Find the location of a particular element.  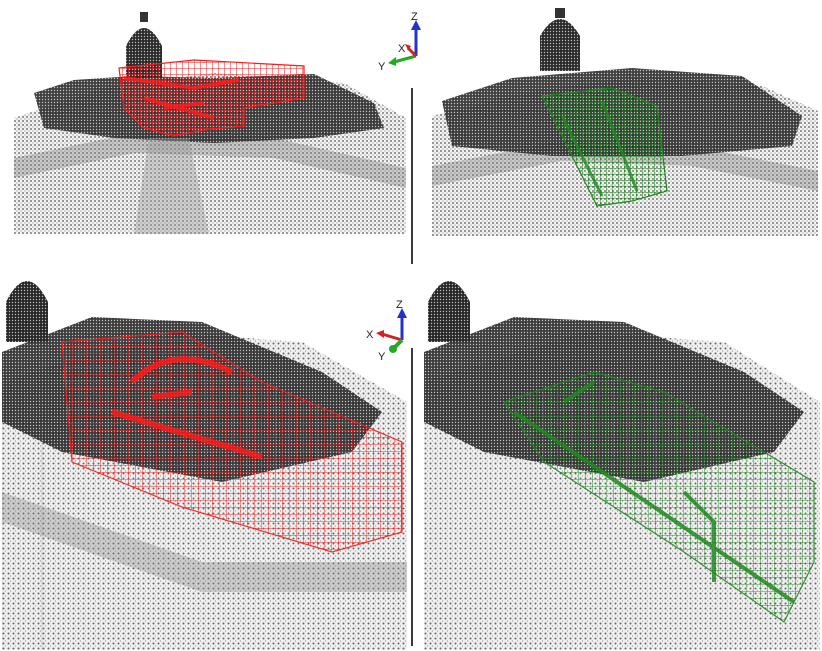

axes-triad-top: Z X Y is located at coordinates (401, 41).